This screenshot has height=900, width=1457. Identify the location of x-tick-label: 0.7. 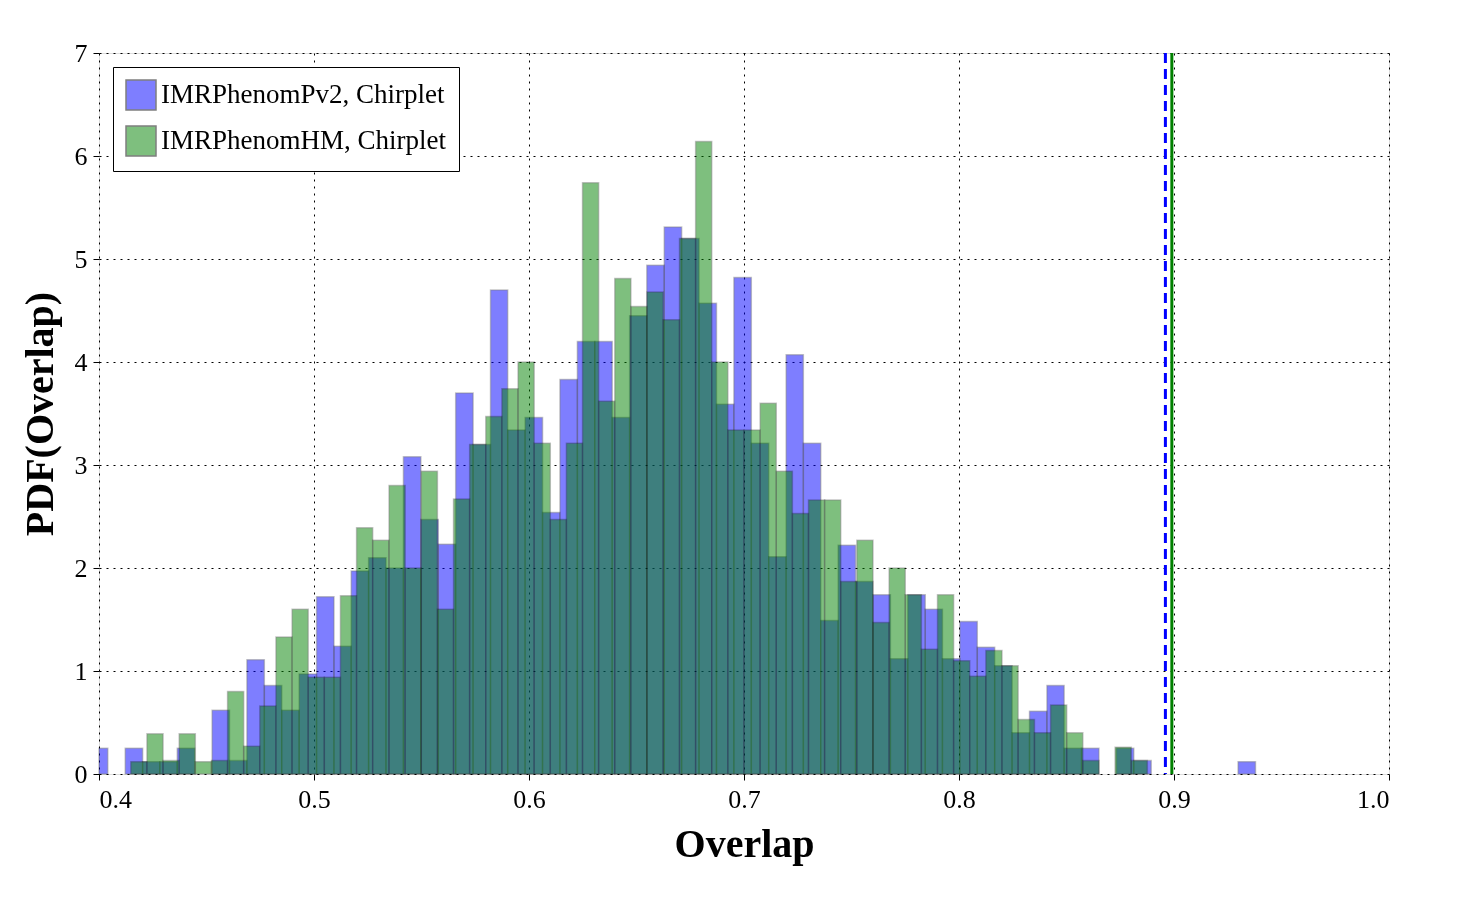
(744, 799).